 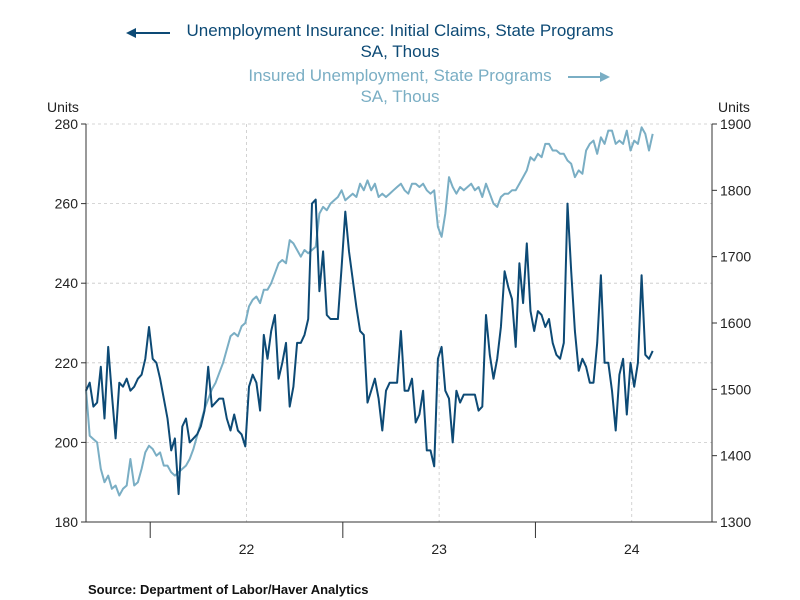 I want to click on legend-series-2-units: SA, Thous, so click(x=399, y=96).